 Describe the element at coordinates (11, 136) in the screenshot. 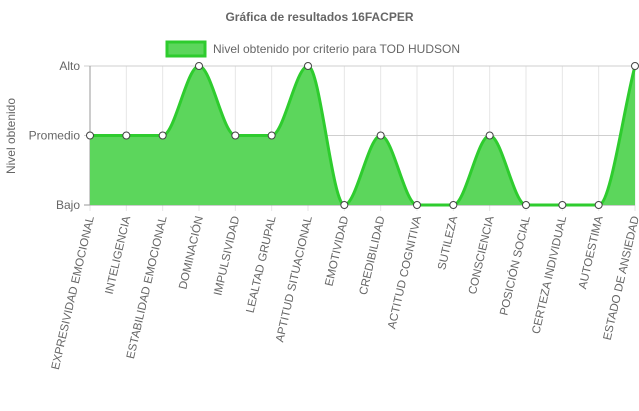

I see `y-axis-title: Nivel obtenido` at that location.